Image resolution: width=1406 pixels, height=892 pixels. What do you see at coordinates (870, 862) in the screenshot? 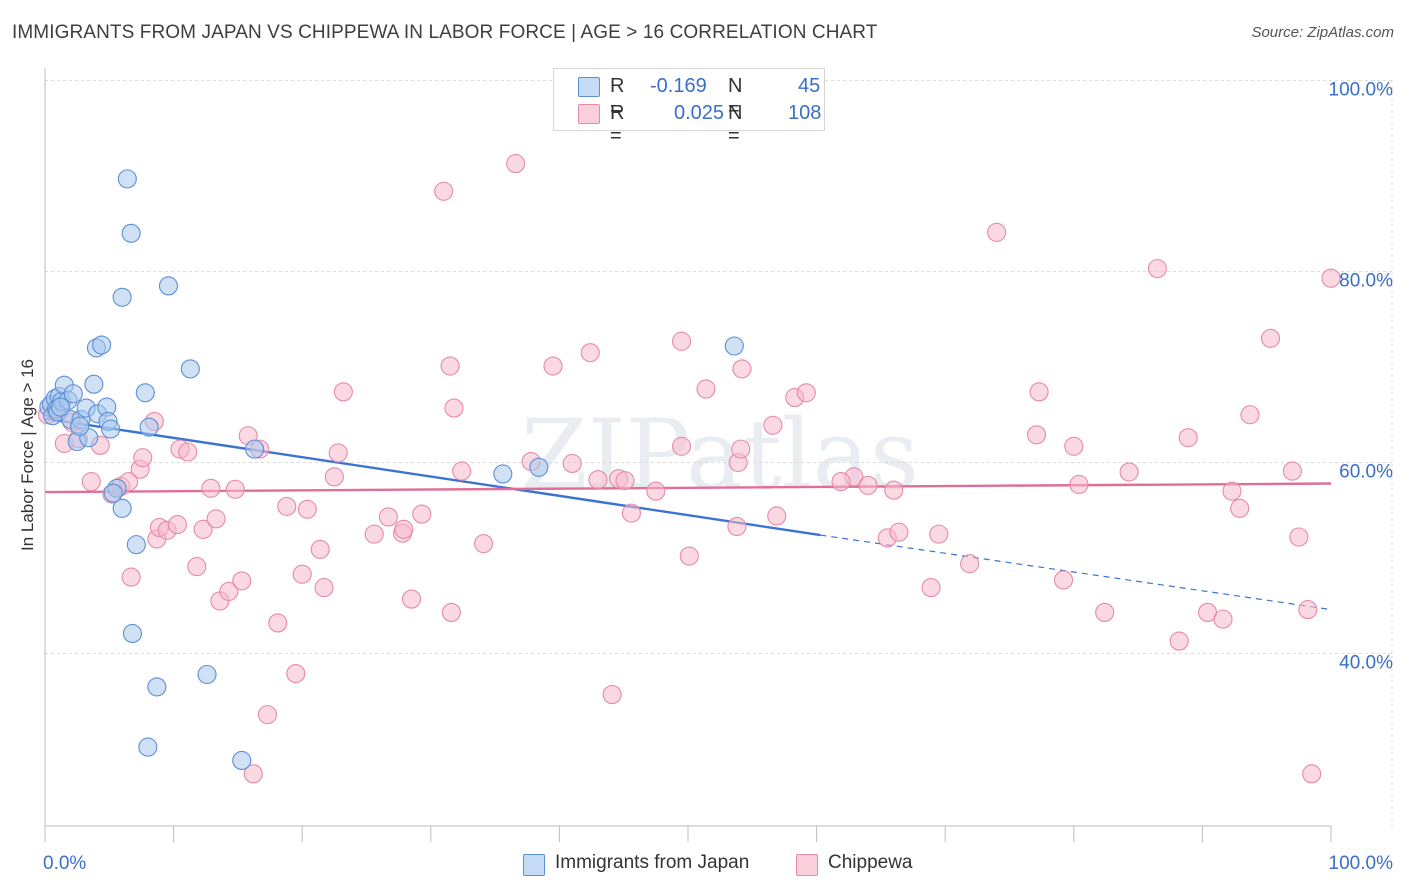
I see `legend-label-chippewa: Chippewa` at bounding box center [870, 862].